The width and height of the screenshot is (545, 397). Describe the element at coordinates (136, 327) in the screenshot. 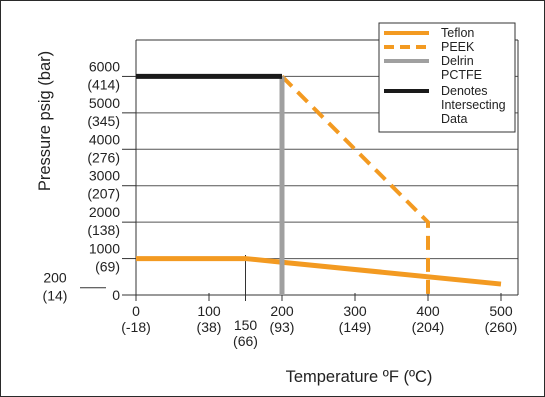

I see `x-tick-sublabel: (-18)` at that location.